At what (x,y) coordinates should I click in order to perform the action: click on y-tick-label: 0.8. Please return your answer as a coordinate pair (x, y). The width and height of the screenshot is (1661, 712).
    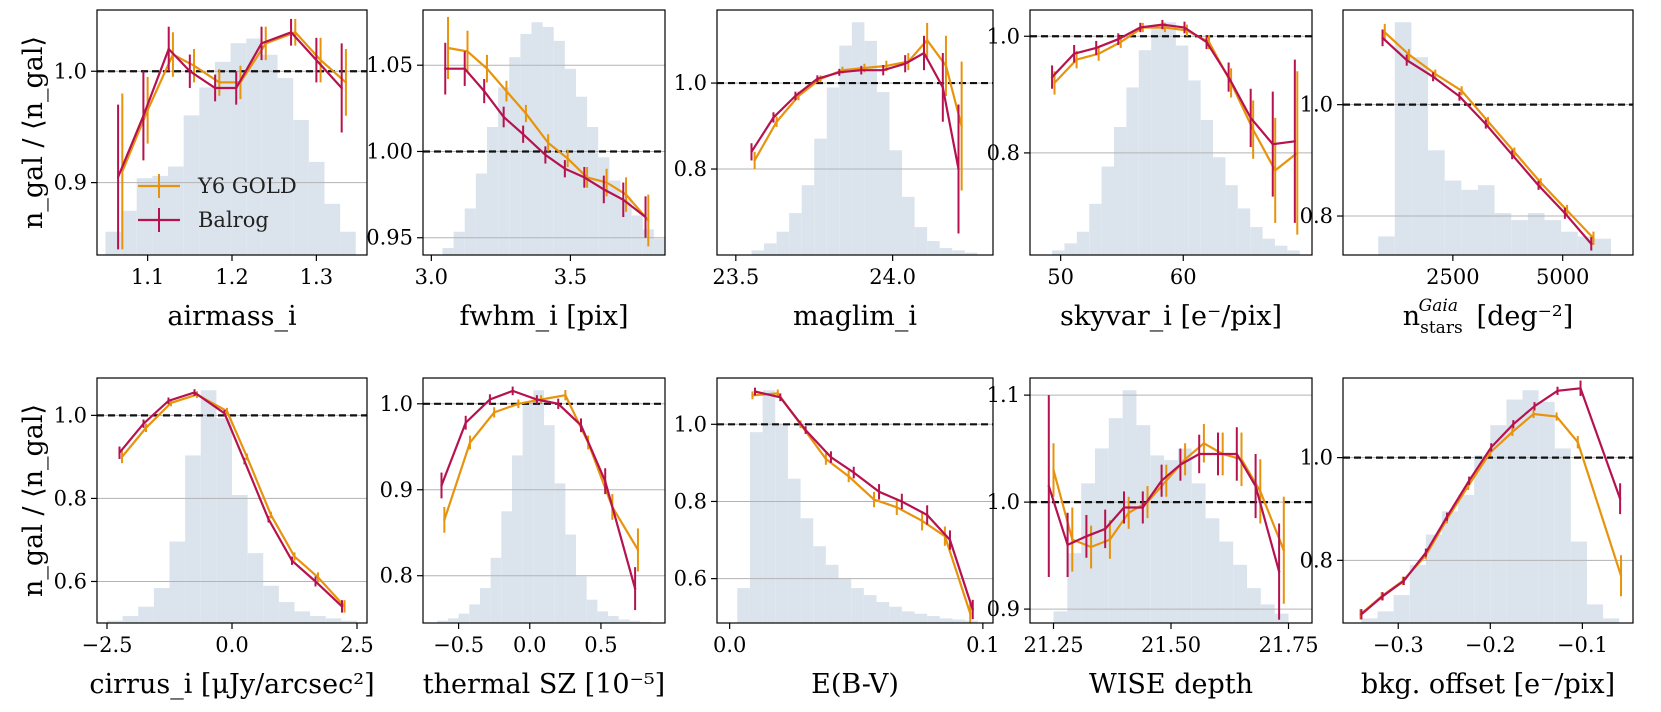
    Looking at the image, I should click on (1316, 560).